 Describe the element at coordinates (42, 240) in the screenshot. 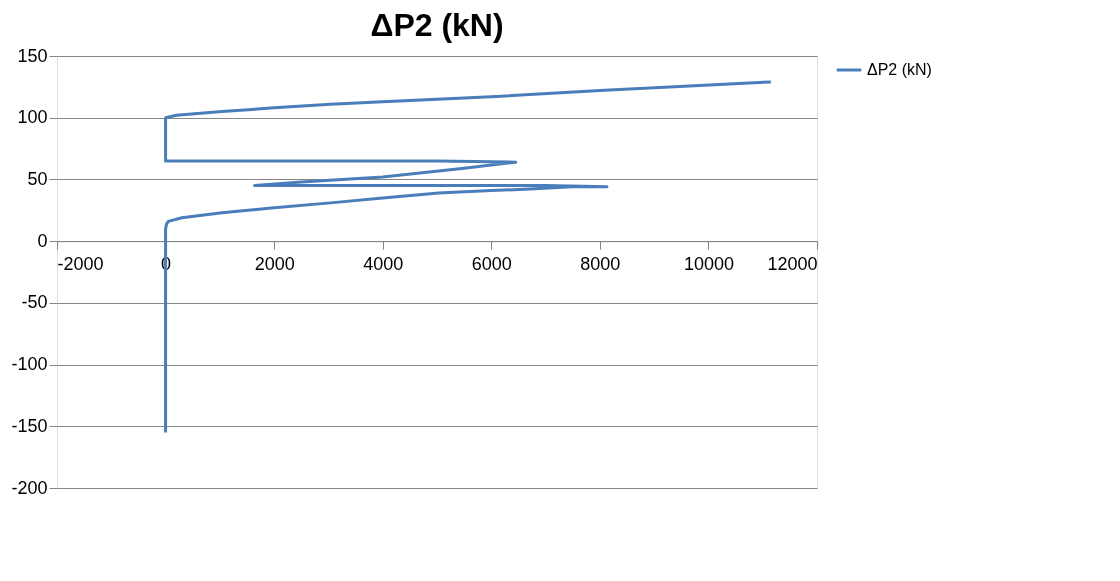

I see `y-tick-label: 0` at that location.